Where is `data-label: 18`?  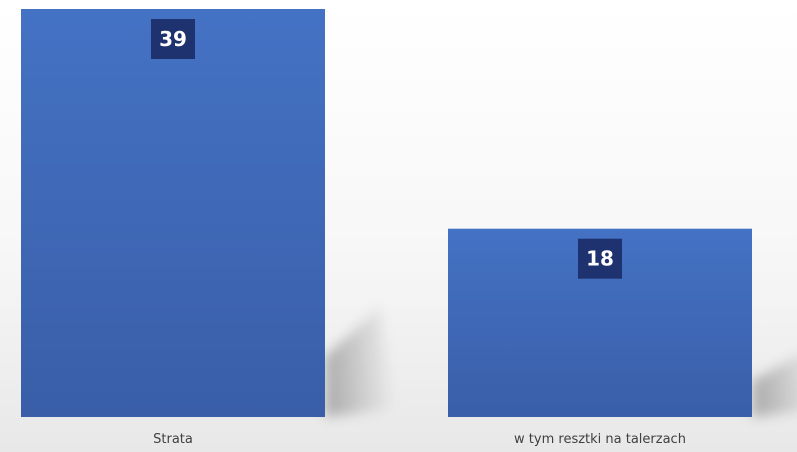 data-label: 18 is located at coordinates (600, 259).